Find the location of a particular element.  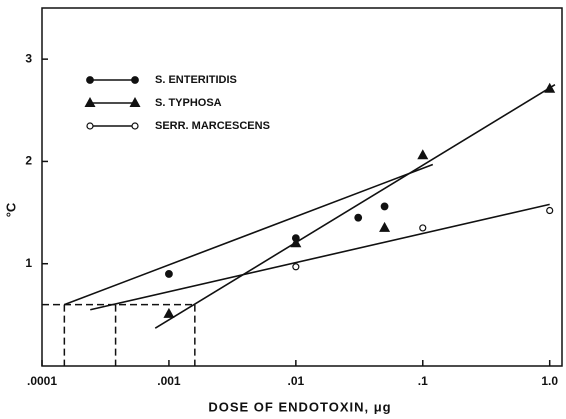

legend-label: S. ENTERITIDIS is located at coordinates (196, 80).